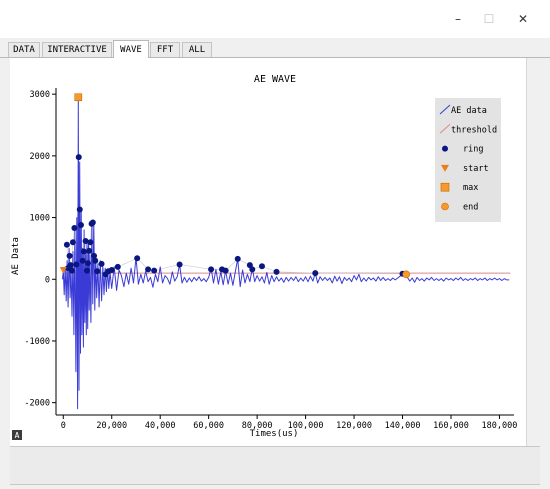 This screenshot has width=550, height=489. I want to click on legend-label: max, so click(470, 188).